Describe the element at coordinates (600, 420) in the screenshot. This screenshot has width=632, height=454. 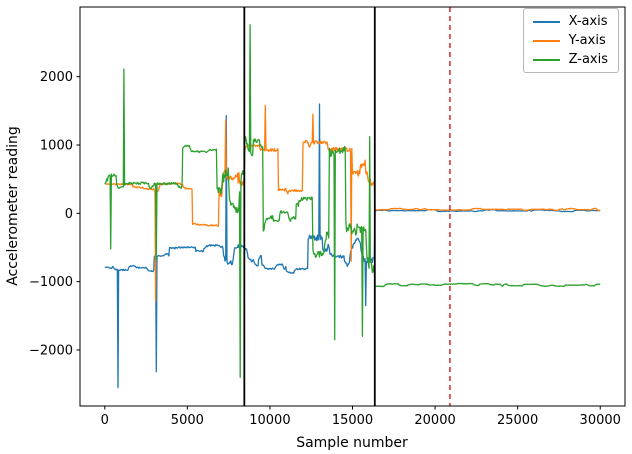
I see `x-tick-label: 30000` at that location.